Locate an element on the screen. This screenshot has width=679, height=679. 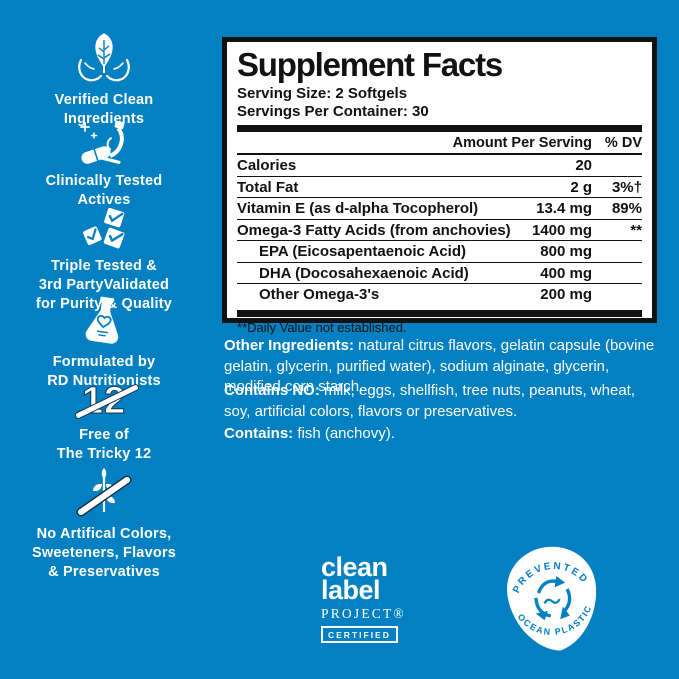
row-dv: ** is located at coordinates (636, 230).